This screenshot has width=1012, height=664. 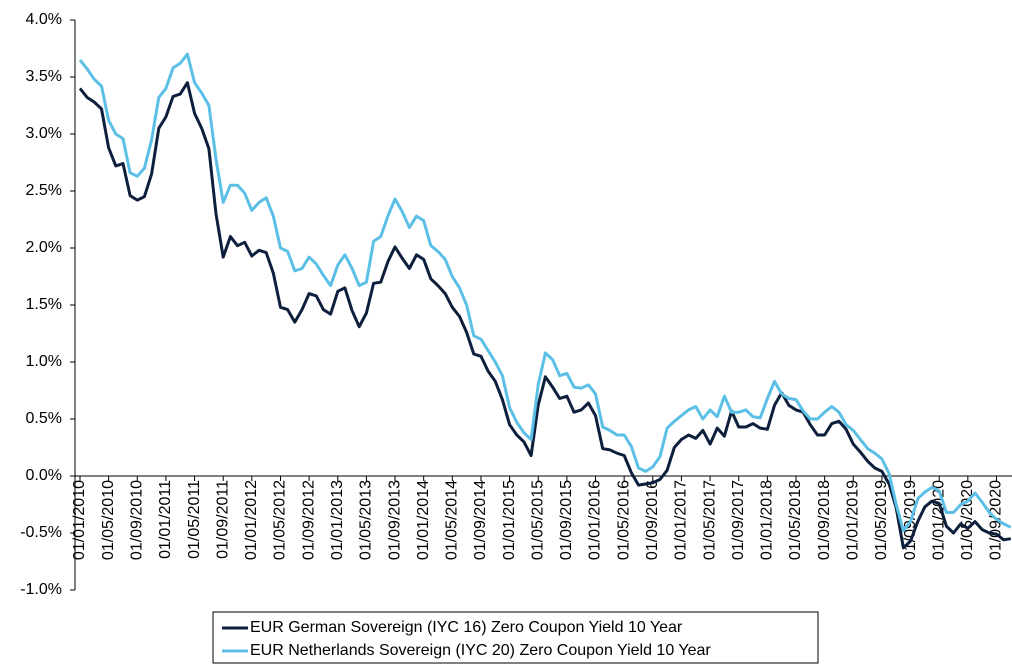 What do you see at coordinates (136, 520) in the screenshot?
I see `x-tick-label: 01/09/2010` at bounding box center [136, 520].